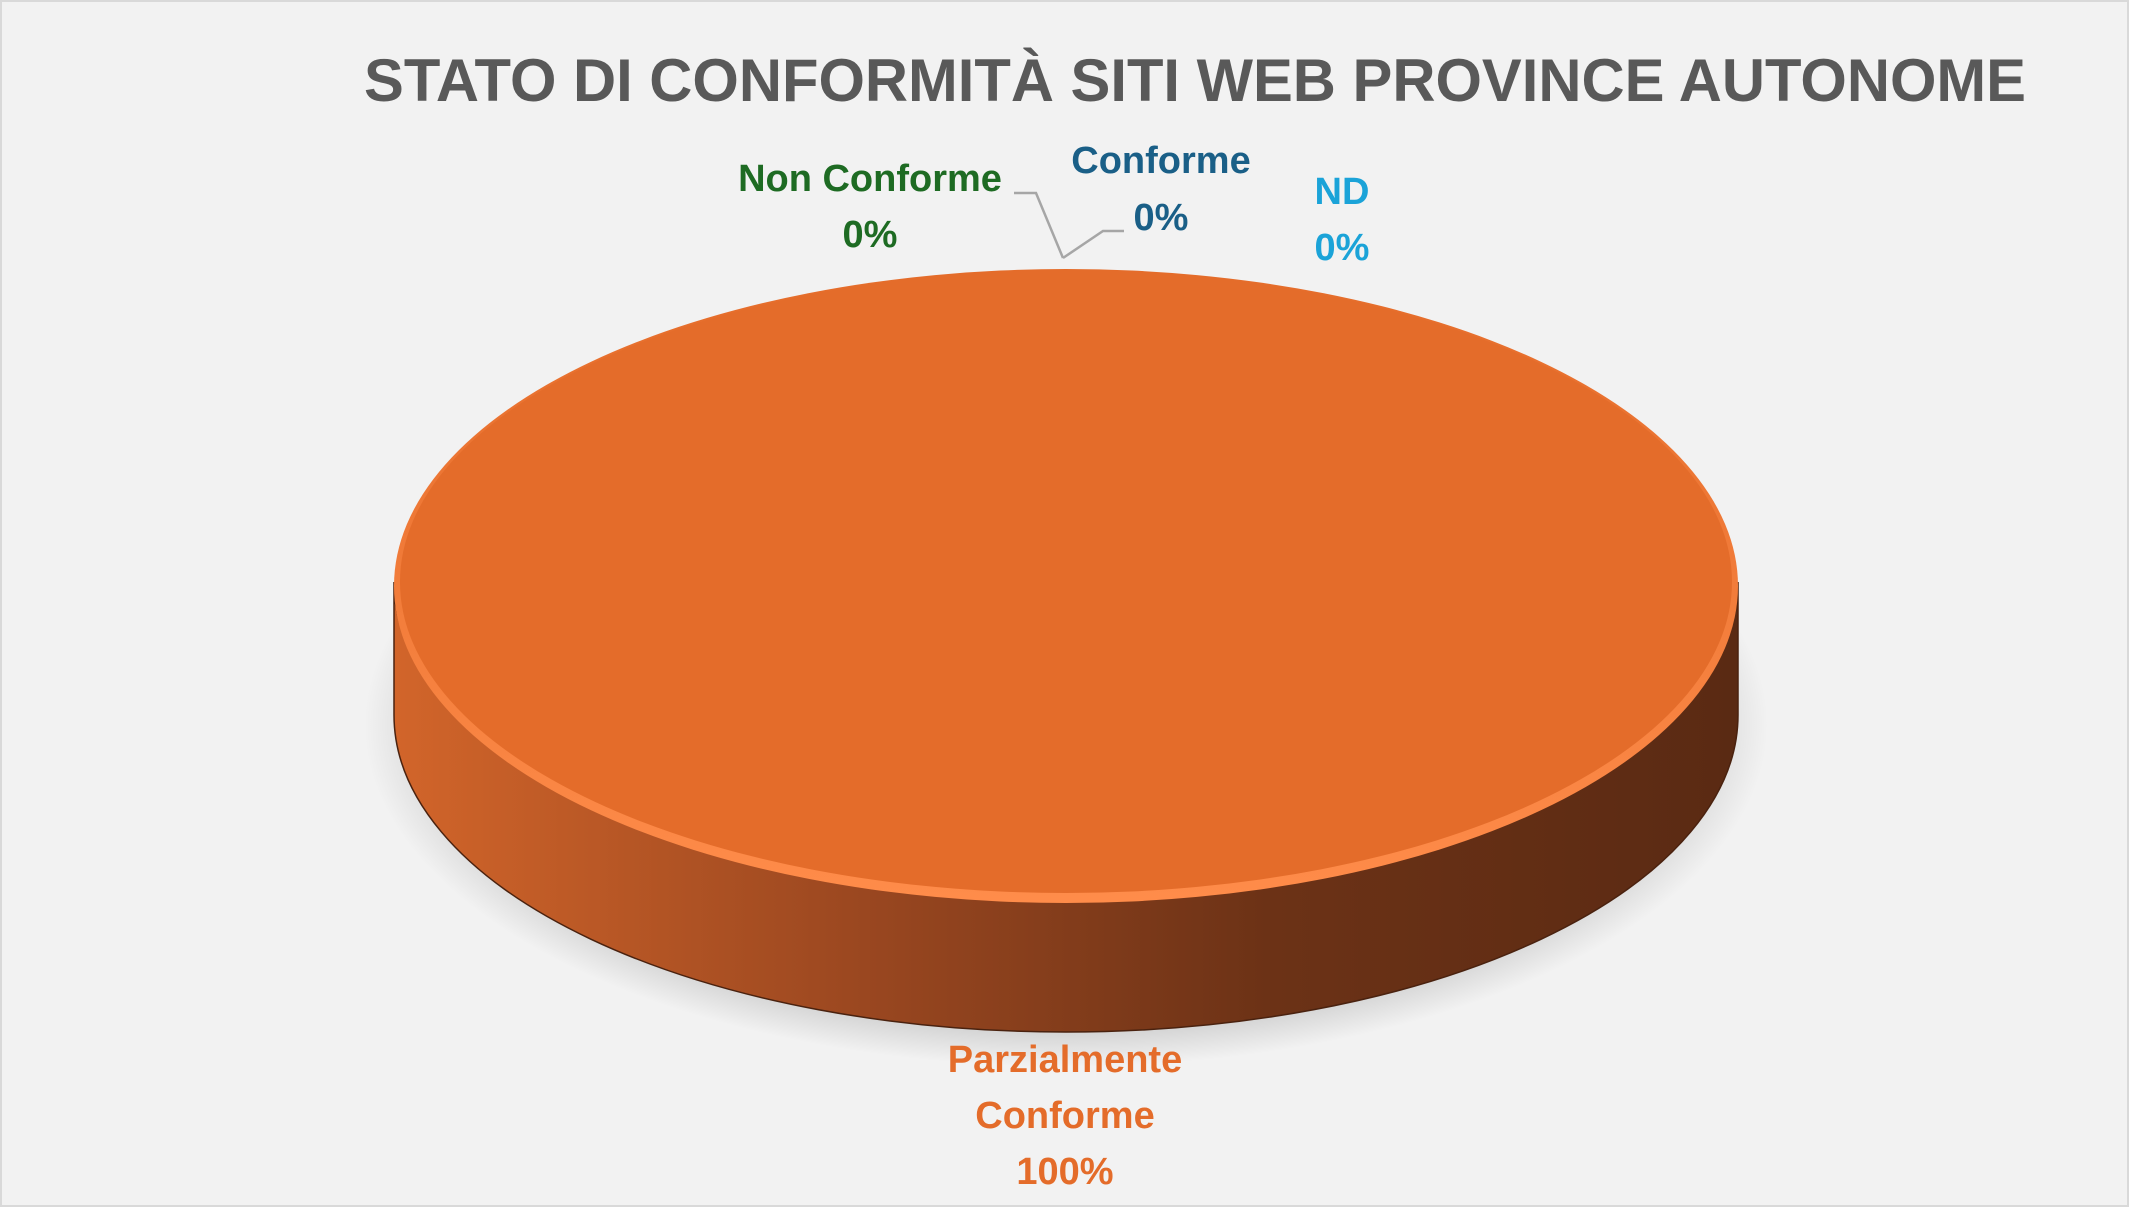 The height and width of the screenshot is (1207, 2129). What do you see at coordinates (870, 207) in the screenshot?
I see `data-label-non-conforme: Non Conforme 0%` at bounding box center [870, 207].